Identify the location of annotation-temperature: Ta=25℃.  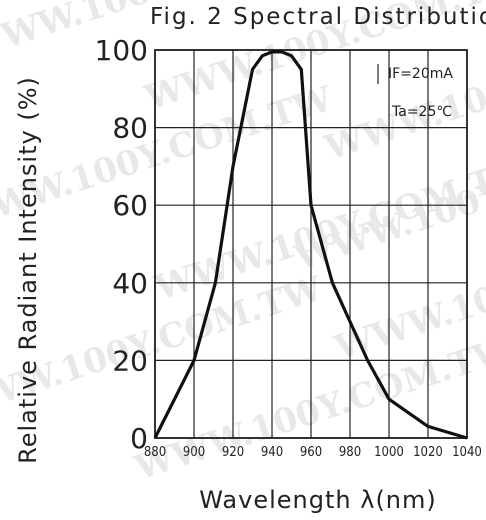
(421, 112).